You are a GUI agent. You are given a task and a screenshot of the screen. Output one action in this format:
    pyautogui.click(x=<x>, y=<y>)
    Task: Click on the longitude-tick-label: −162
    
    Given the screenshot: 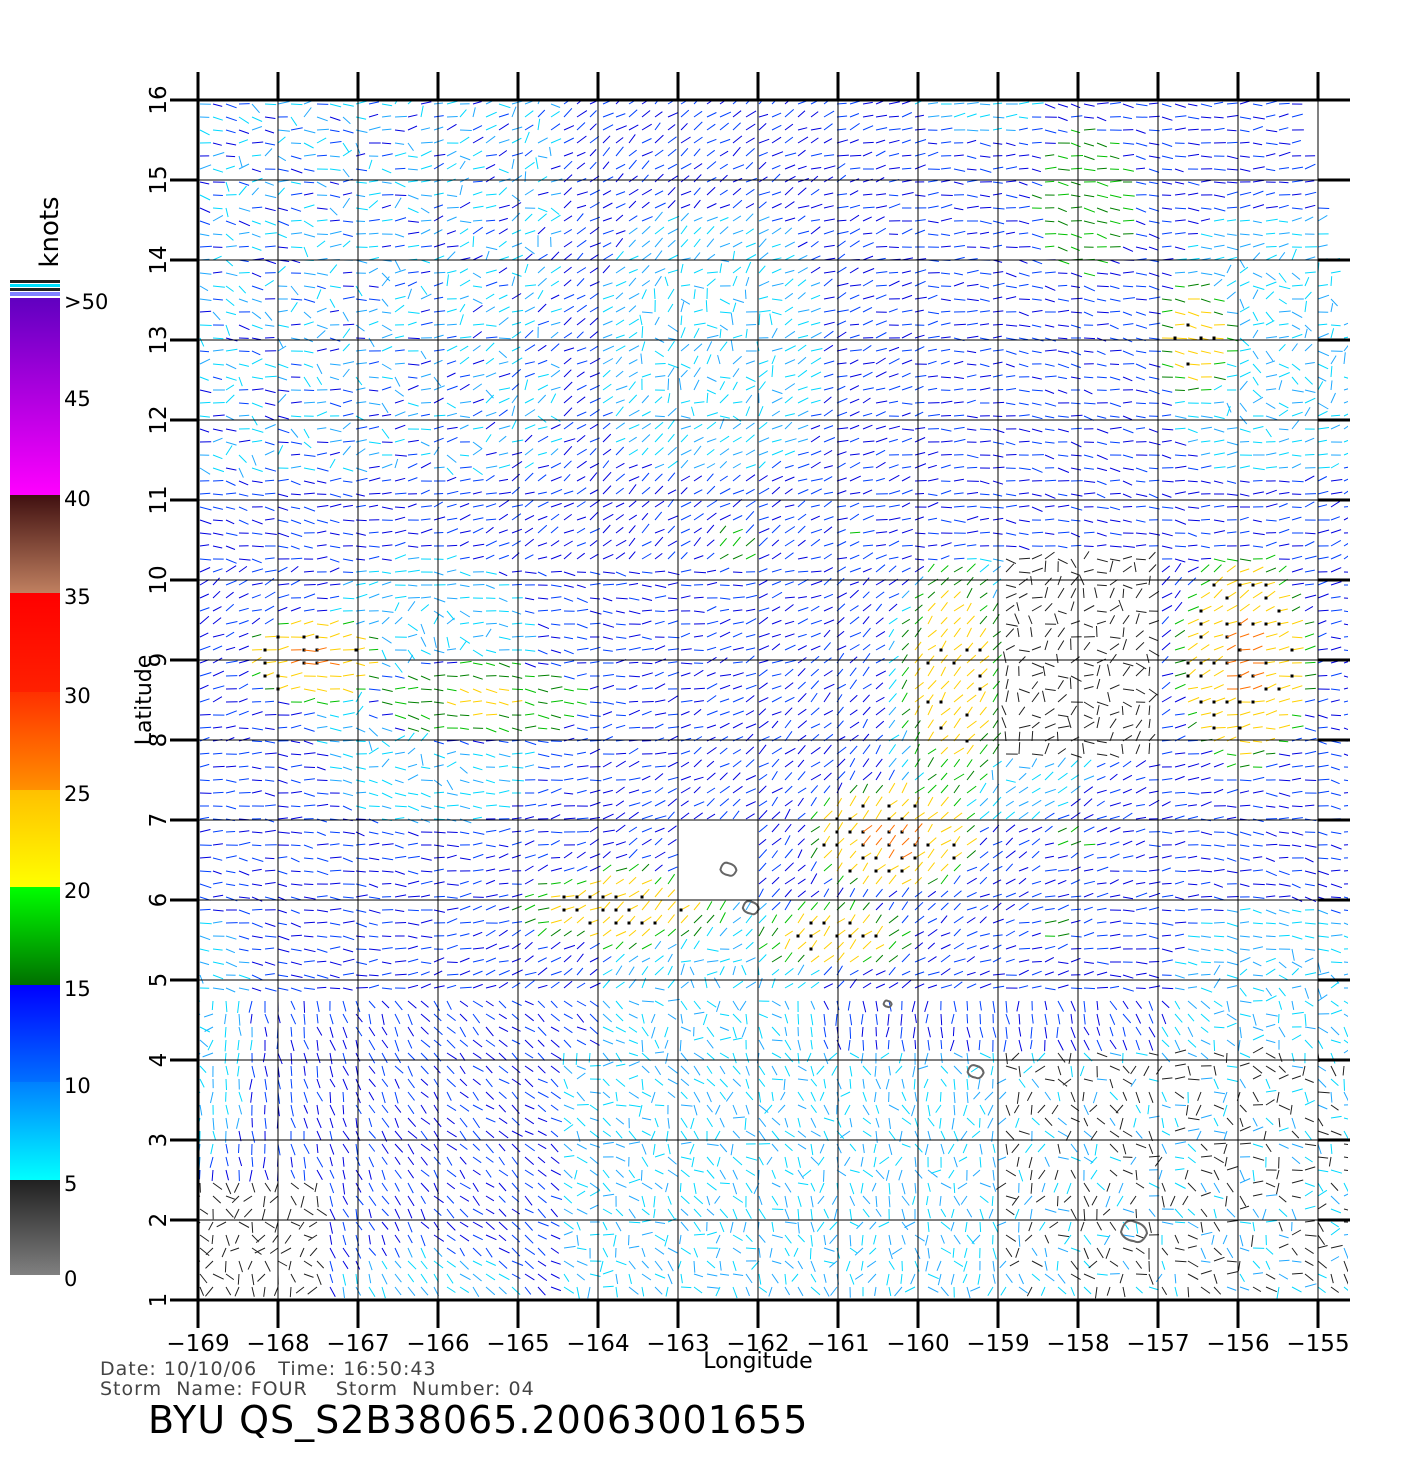 What is the action you would take?
    pyautogui.click(x=757, y=1344)
    